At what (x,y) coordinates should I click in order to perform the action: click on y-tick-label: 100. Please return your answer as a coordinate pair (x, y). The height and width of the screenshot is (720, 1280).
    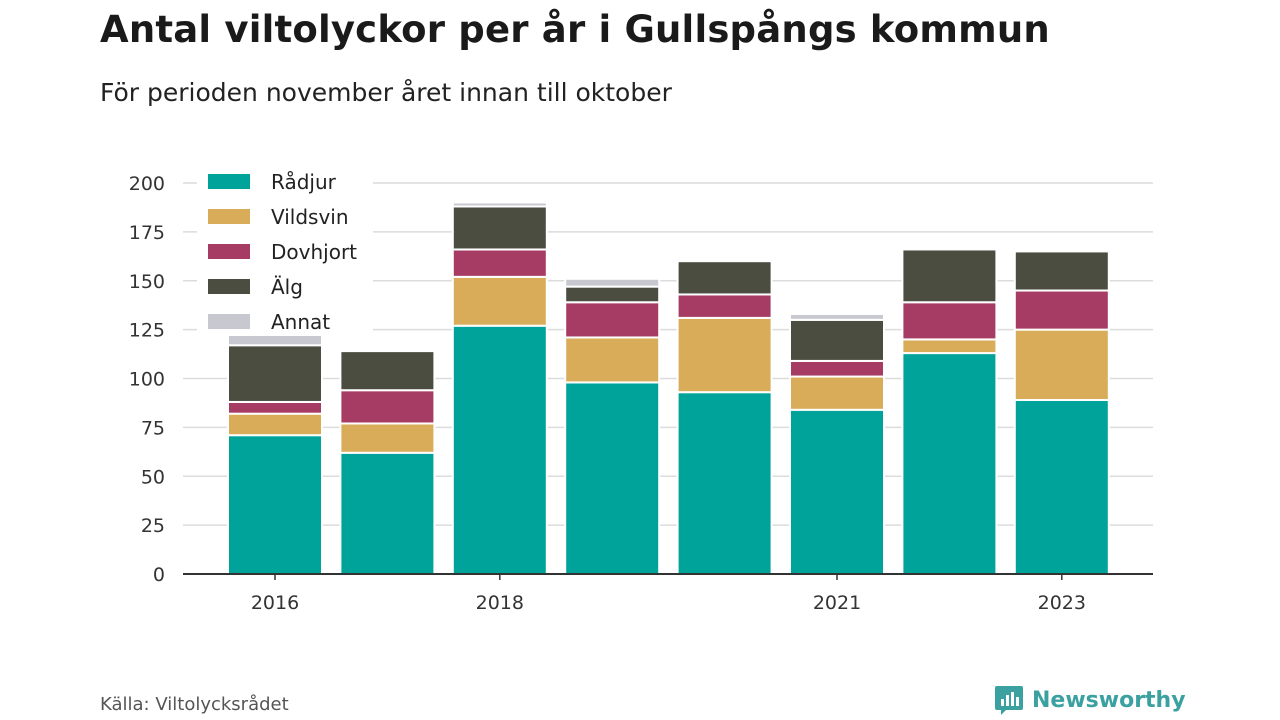
    Looking at the image, I should click on (147, 380).